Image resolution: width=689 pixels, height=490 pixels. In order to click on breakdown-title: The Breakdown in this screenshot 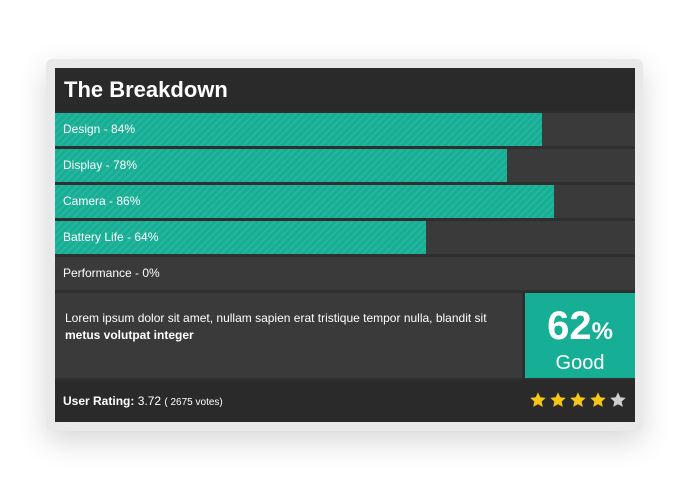, I will do `click(345, 89)`.